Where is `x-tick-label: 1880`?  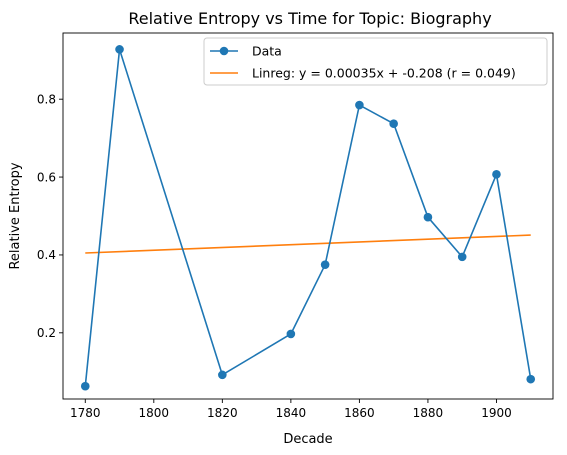
x-tick-label: 1880 is located at coordinates (428, 413).